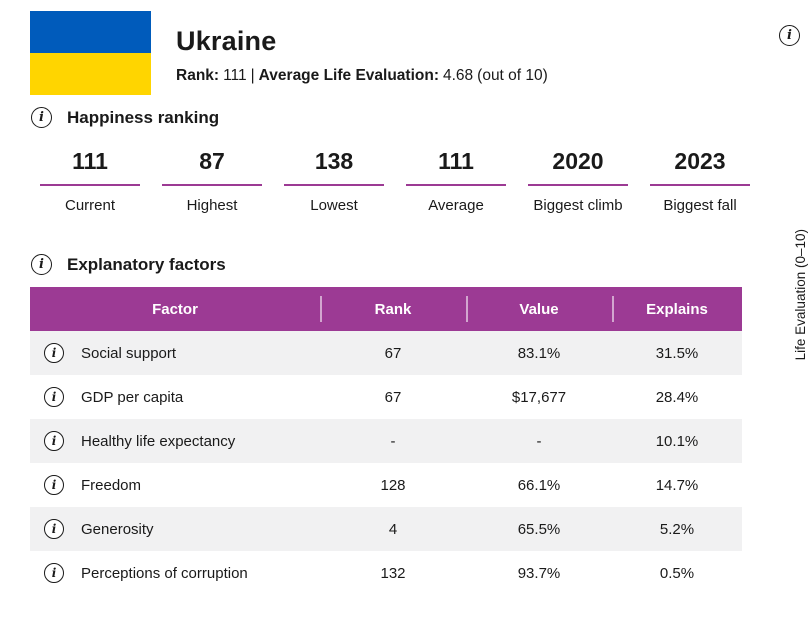 The width and height of the screenshot is (811, 621). Describe the element at coordinates (226, 41) in the screenshot. I see `page-title: Ukraine` at that location.